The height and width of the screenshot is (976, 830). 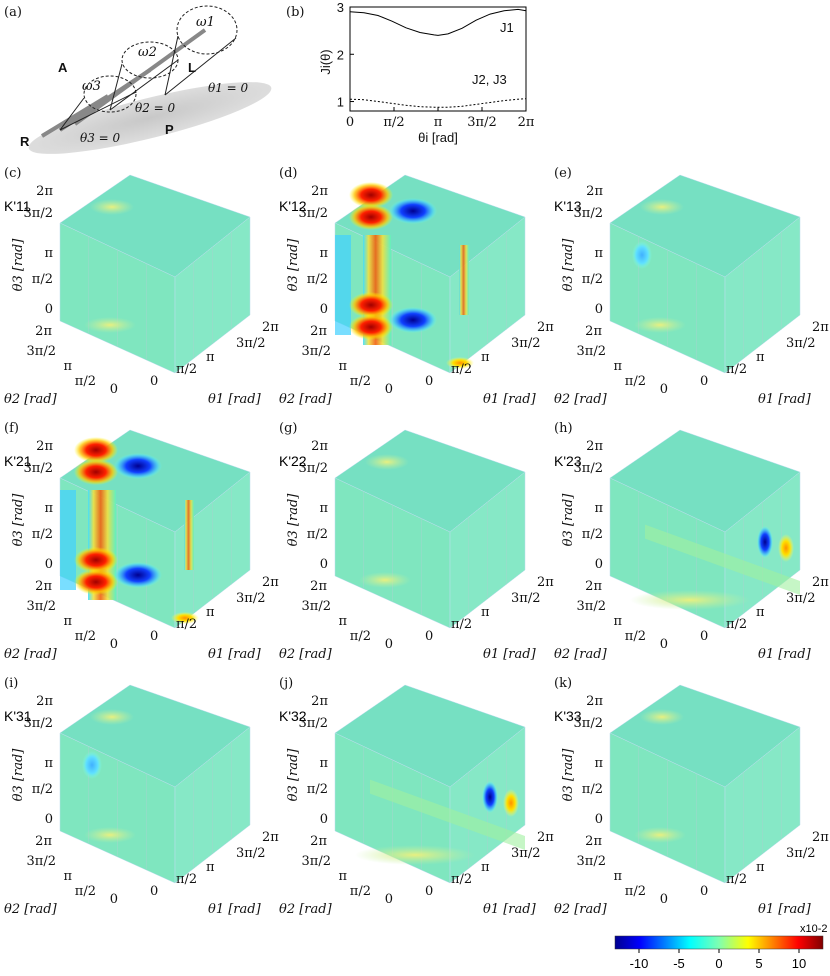 What do you see at coordinates (325, 61) in the screenshot?
I see `panel-b-ylabel: Ji(θ)` at bounding box center [325, 61].